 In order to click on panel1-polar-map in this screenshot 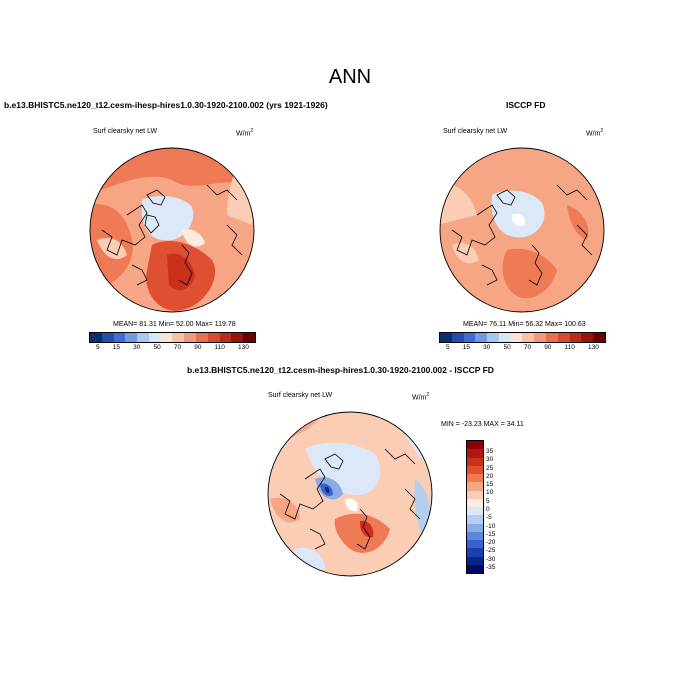, I will do `click(172, 230)`.